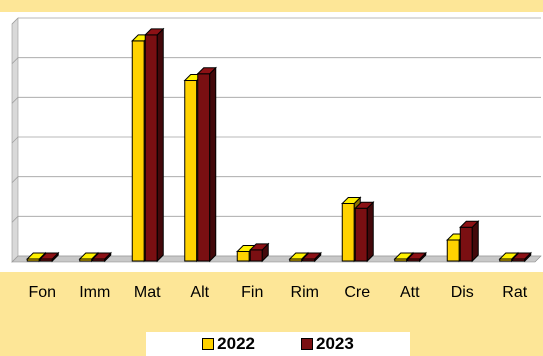 This screenshot has height=356, width=543. What do you see at coordinates (94, 292) in the screenshot?
I see `x-tick-label: Imm` at bounding box center [94, 292].